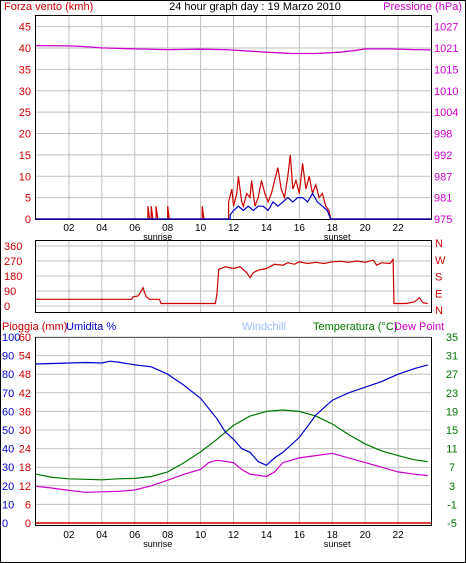  What do you see at coordinates (25, 394) in the screenshot?
I see `rain-tick-label: 42` at bounding box center [25, 394].